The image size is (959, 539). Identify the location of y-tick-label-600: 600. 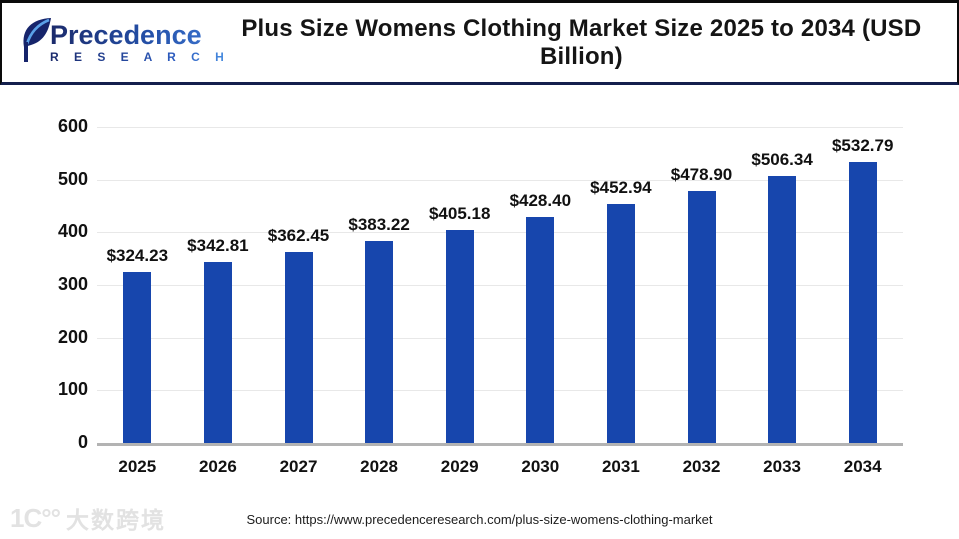
(72, 126).